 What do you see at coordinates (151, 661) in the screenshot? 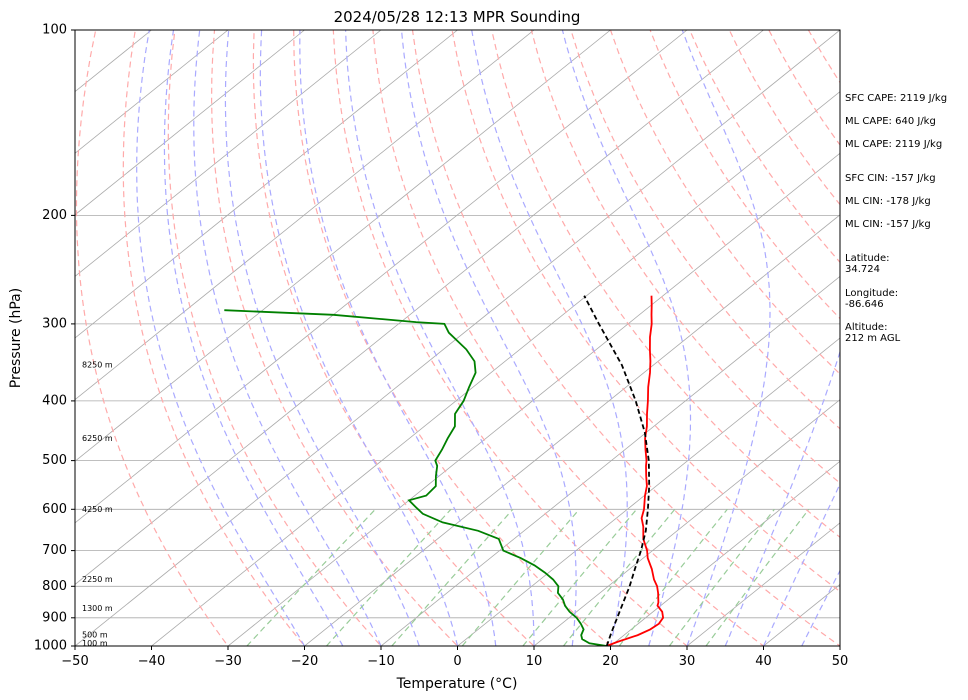
I see `x-tick-label: −40` at bounding box center [151, 661].